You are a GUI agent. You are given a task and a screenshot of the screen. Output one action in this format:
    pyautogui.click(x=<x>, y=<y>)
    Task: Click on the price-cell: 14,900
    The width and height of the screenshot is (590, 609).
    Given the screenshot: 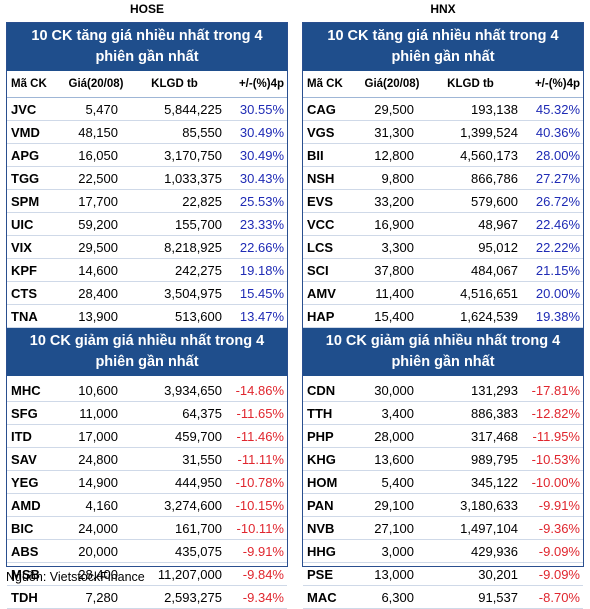 What is the action you would take?
    pyautogui.click(x=98, y=482)
    